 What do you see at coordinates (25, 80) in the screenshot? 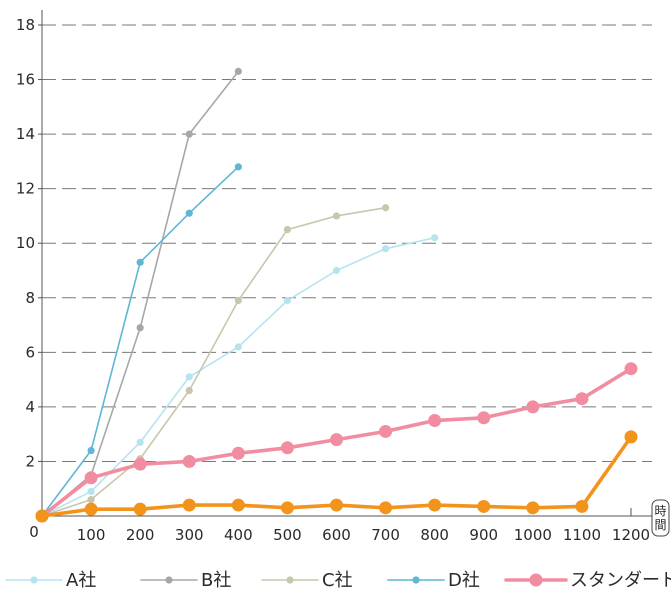
I see `y-tick-label: 16` at bounding box center [25, 80].